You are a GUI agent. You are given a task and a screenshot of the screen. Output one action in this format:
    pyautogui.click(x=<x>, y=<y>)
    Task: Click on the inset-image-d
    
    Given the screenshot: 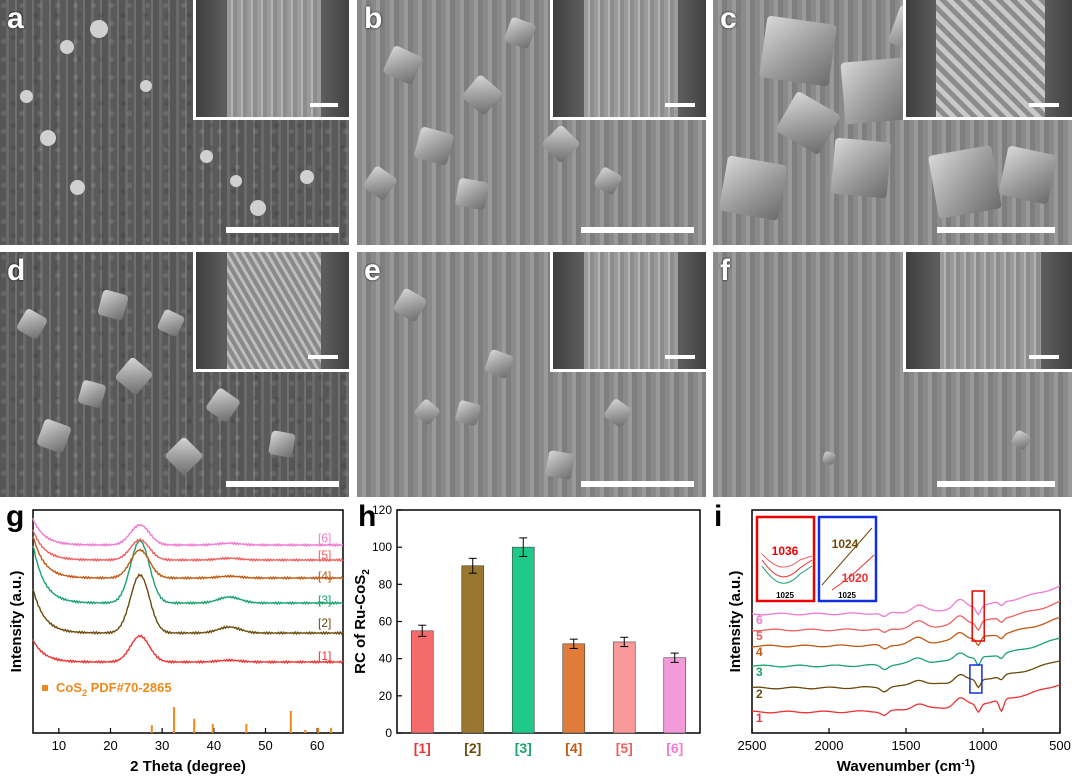 What is the action you would take?
    pyautogui.click(x=271, y=312)
    